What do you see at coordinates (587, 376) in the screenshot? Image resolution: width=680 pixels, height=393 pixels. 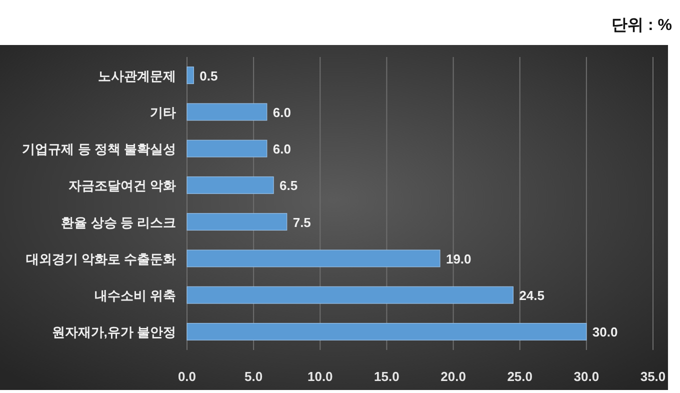 I see `x-tick-label: 30.0` at bounding box center [587, 376].